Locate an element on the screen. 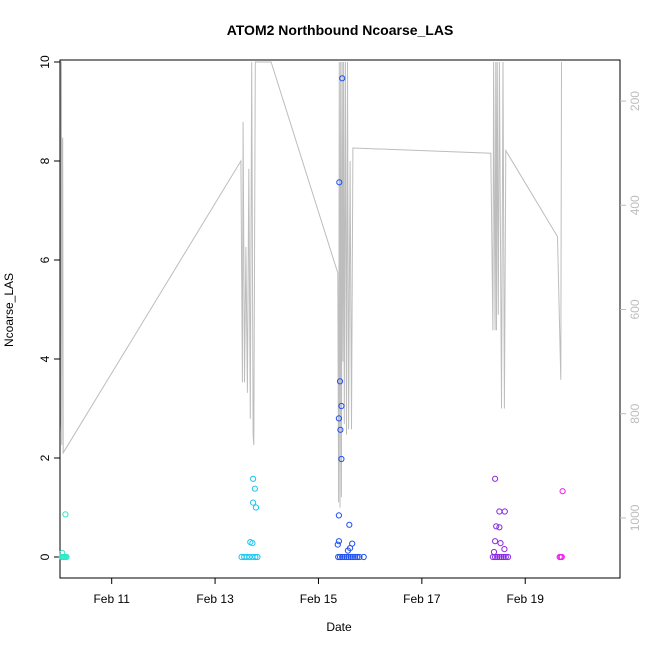  y-axis-title: Ncoarse_LAS is located at coordinates (9, 310).